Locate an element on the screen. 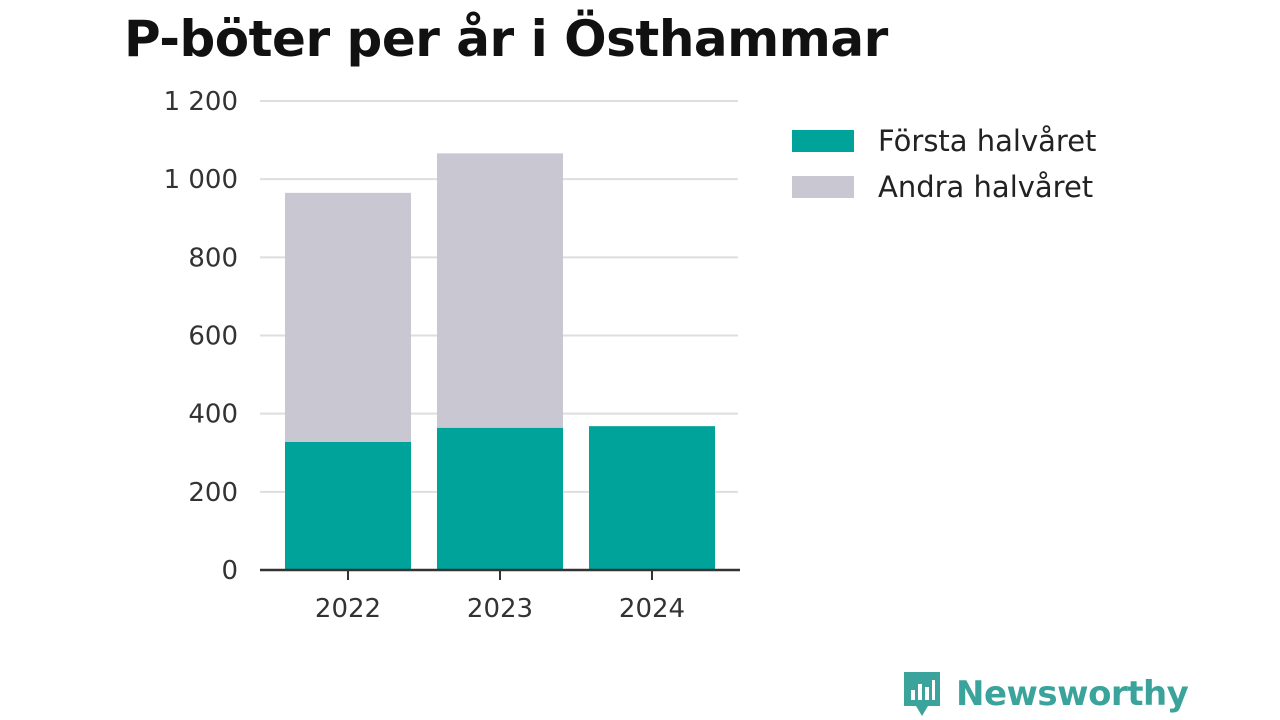  legend-item-second-half: Andra halvåret is located at coordinates (944, 187).